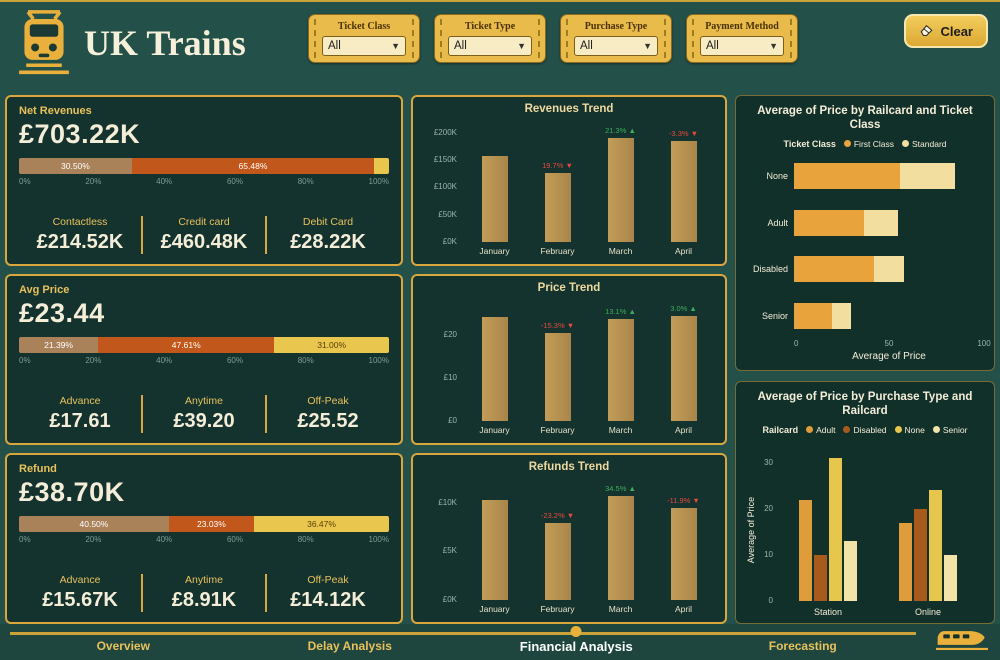 The width and height of the screenshot is (1000, 660). Describe the element at coordinates (211, 524) in the screenshot. I see `bar-segment: 23.03%` at that location.